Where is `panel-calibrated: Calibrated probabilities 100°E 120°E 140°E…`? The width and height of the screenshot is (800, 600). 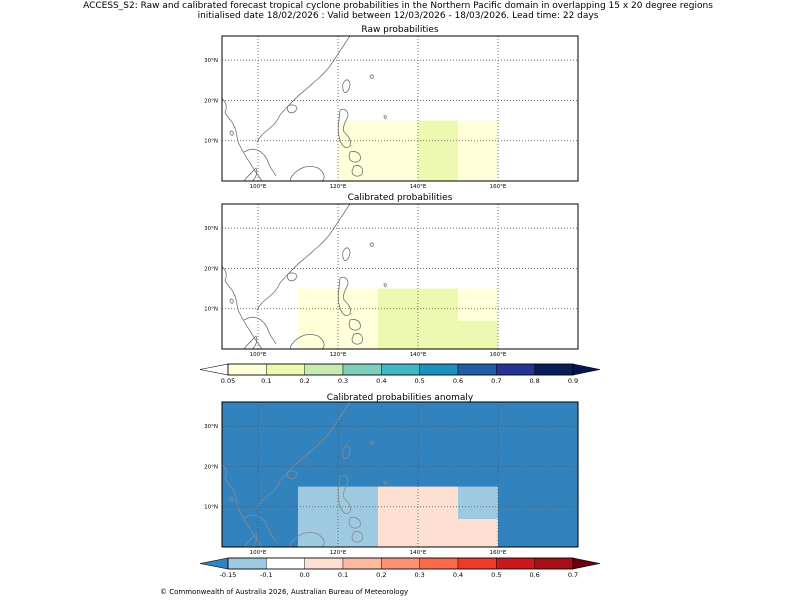
panel-calibrated: Calibrated probabilities 100°E 120°E 140°E… is located at coordinates (391, 275).